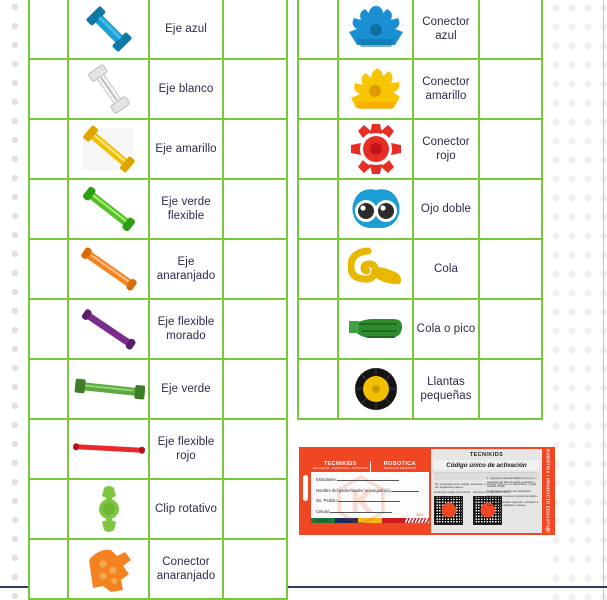 The image size is (607, 600). What do you see at coordinates (420, 389) in the screenshot?
I see `table-row: Llantas pequeñas` at bounding box center [420, 389].